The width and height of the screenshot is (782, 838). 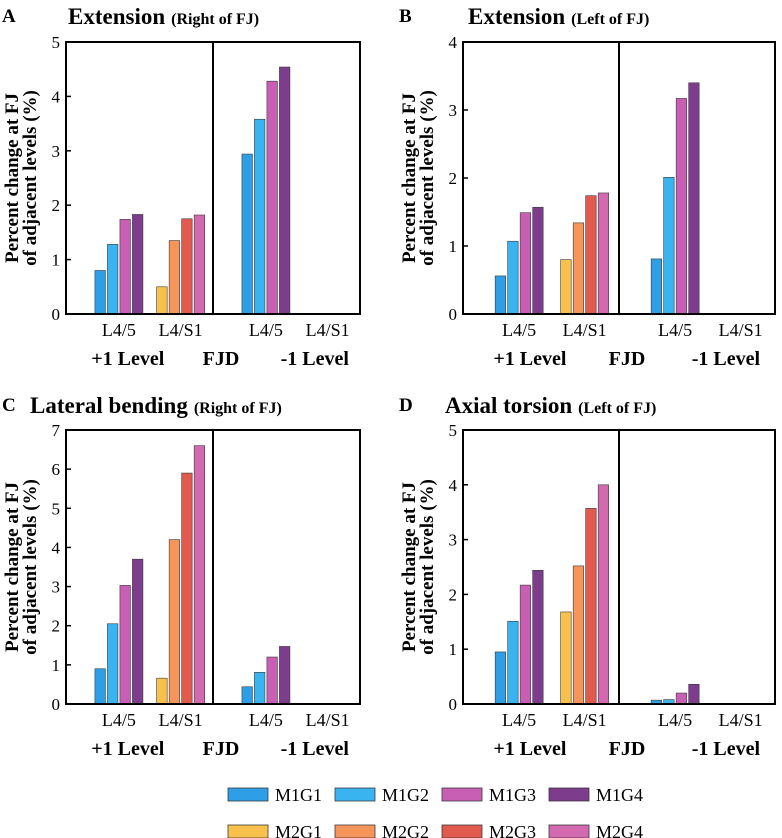 What do you see at coordinates (405, 795) in the screenshot?
I see `legend-label: M1G2` at bounding box center [405, 795].